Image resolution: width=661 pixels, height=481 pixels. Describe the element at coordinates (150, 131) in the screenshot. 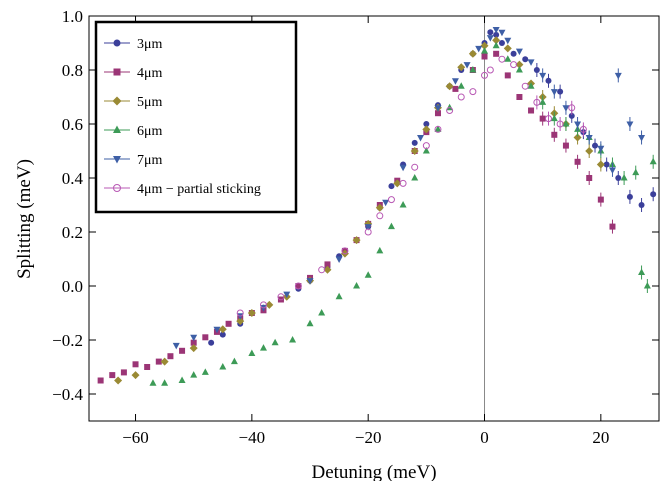

I see `legend-label: 6μm` at that location.